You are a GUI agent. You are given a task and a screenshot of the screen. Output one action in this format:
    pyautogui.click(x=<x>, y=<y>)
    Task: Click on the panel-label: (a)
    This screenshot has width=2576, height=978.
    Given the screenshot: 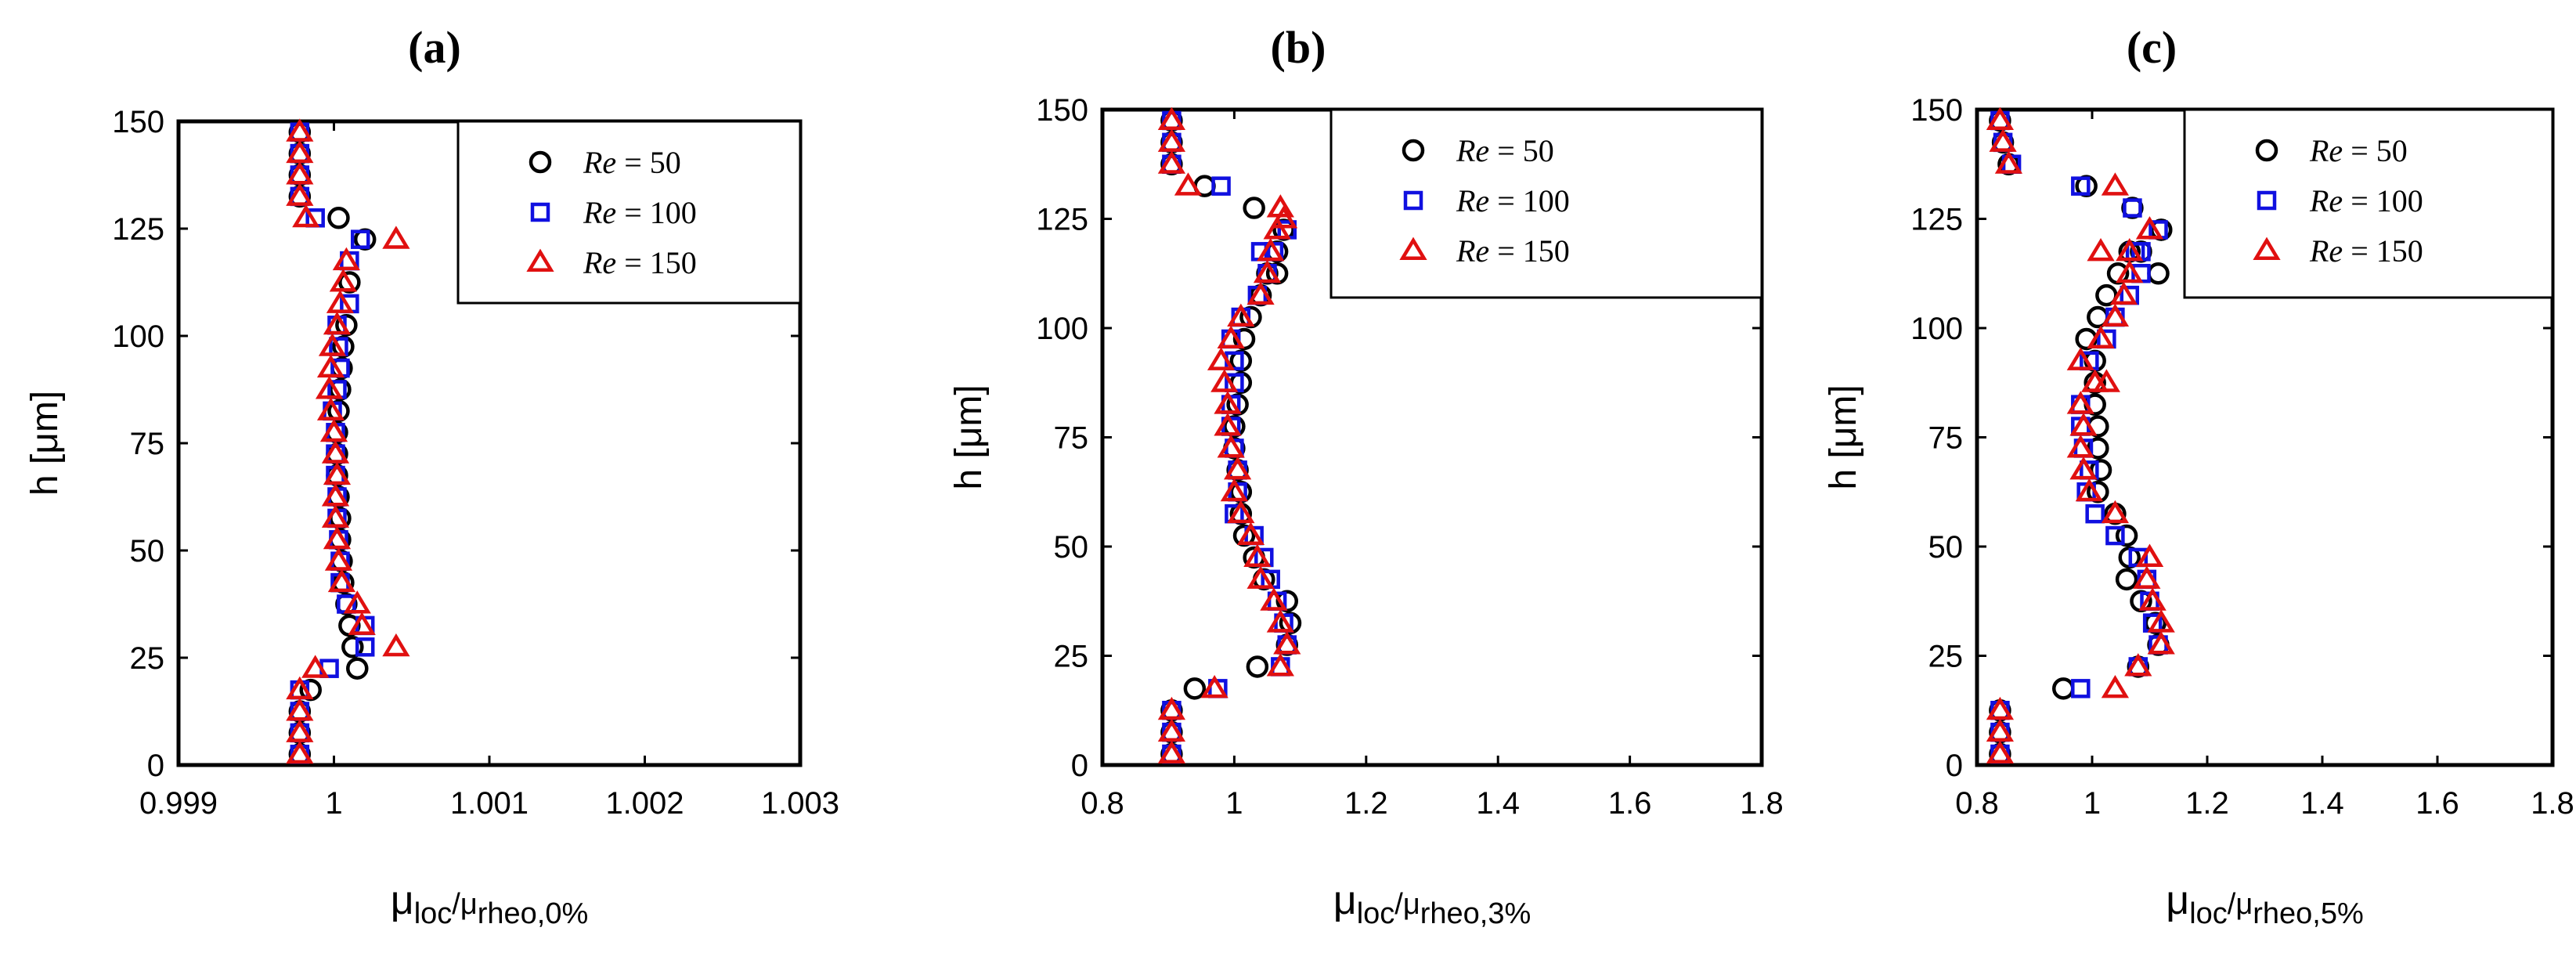 What is the action you would take?
    pyautogui.click(x=434, y=48)
    